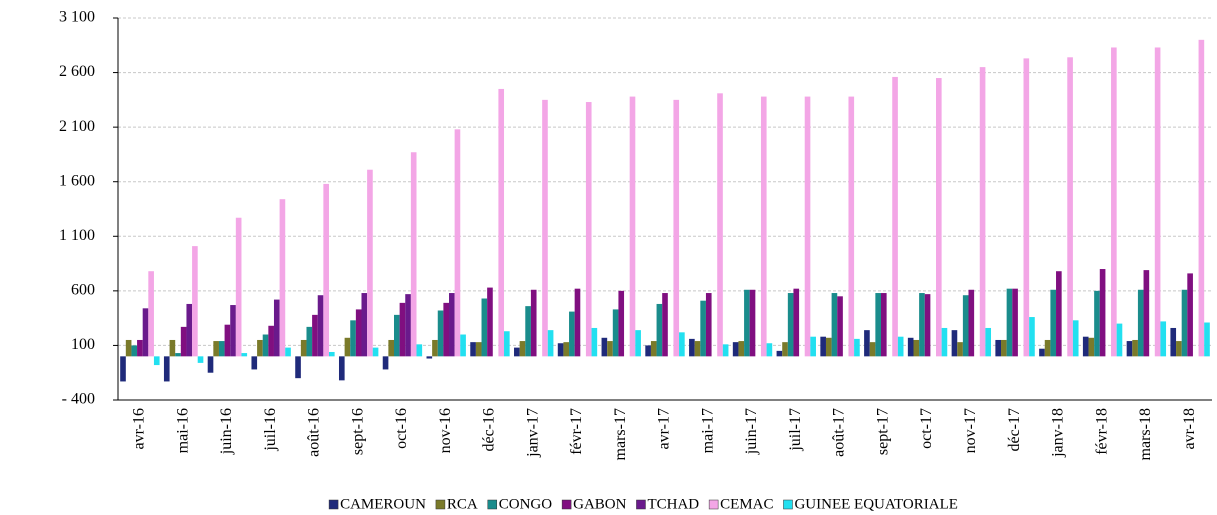 This screenshot has height=515, width=1217. Describe the element at coordinates (357, 431) in the screenshot. I see `x-tick-label: sept-16` at that location.